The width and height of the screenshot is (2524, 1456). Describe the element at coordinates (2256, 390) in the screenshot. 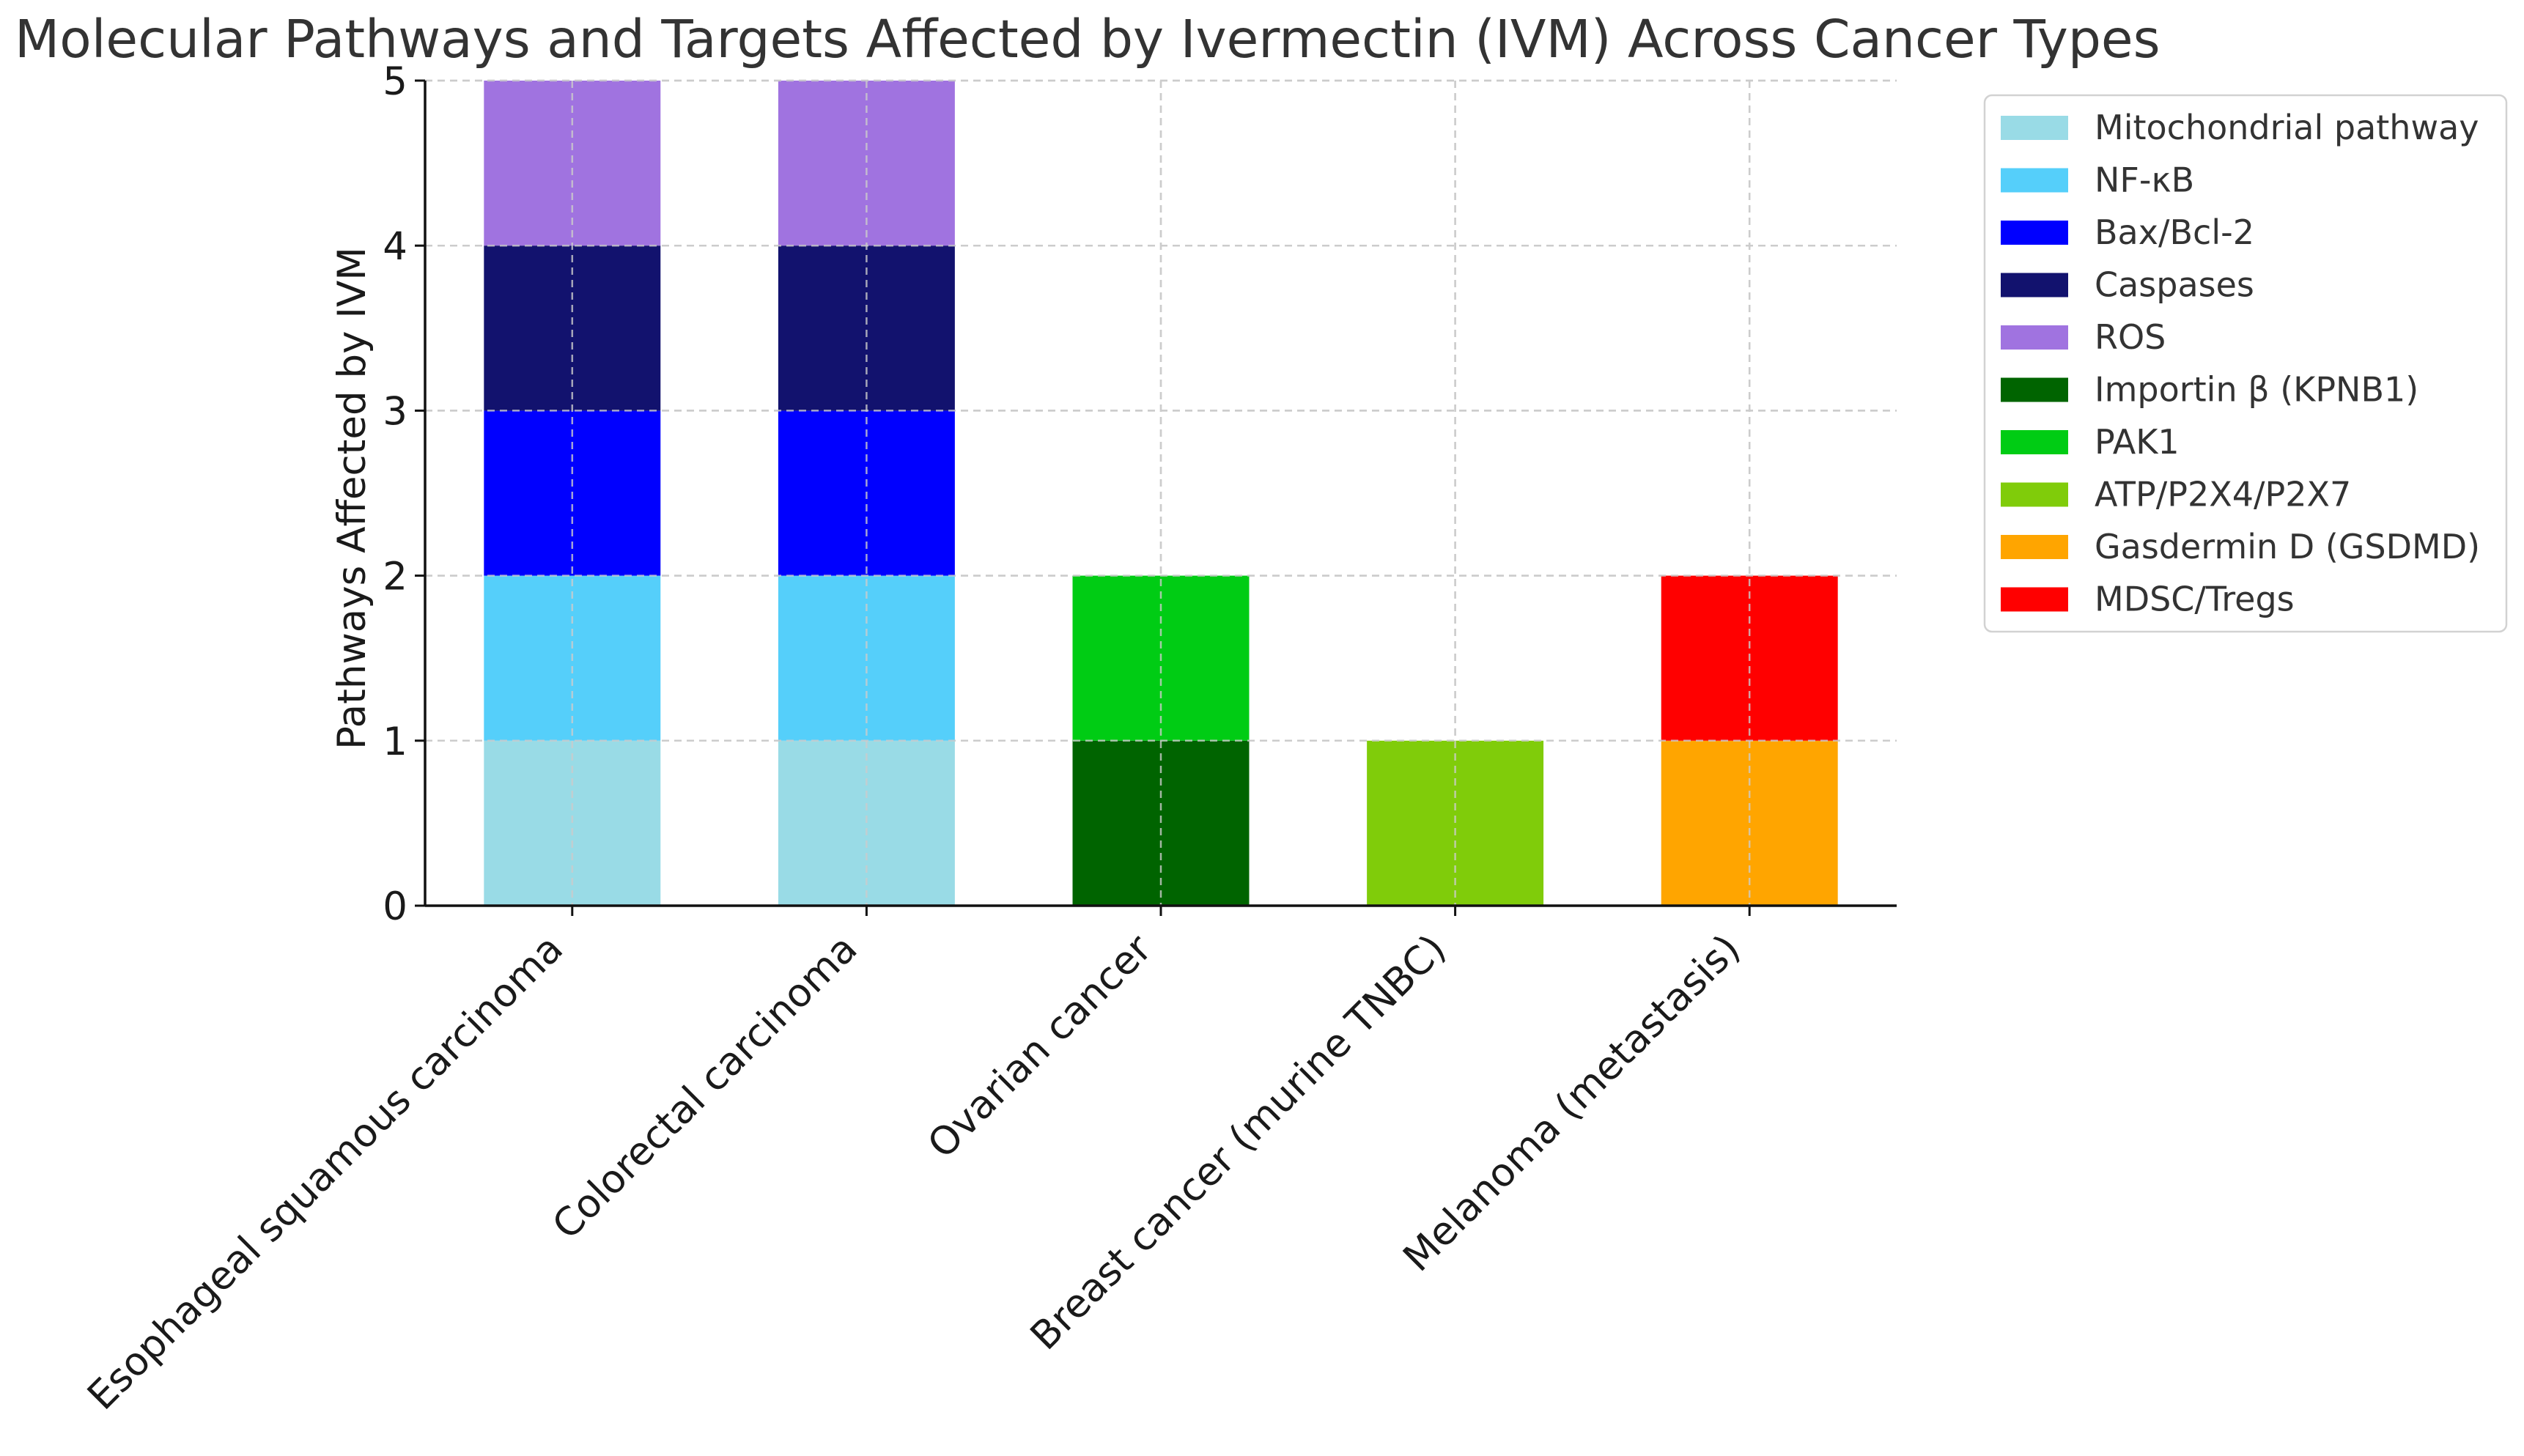

I see `legend-entry-label: Importin β (KPNB1)` at that location.